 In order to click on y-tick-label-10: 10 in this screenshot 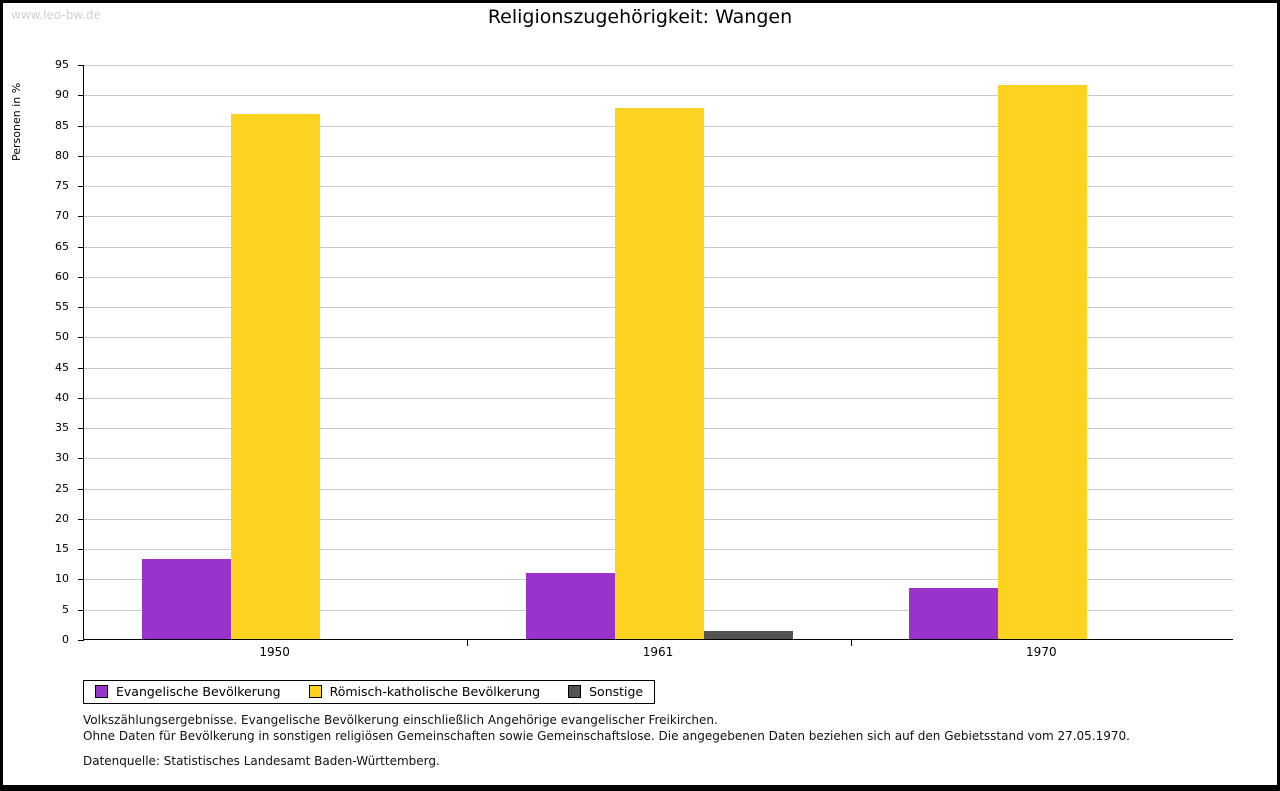, I will do `click(62, 579)`.